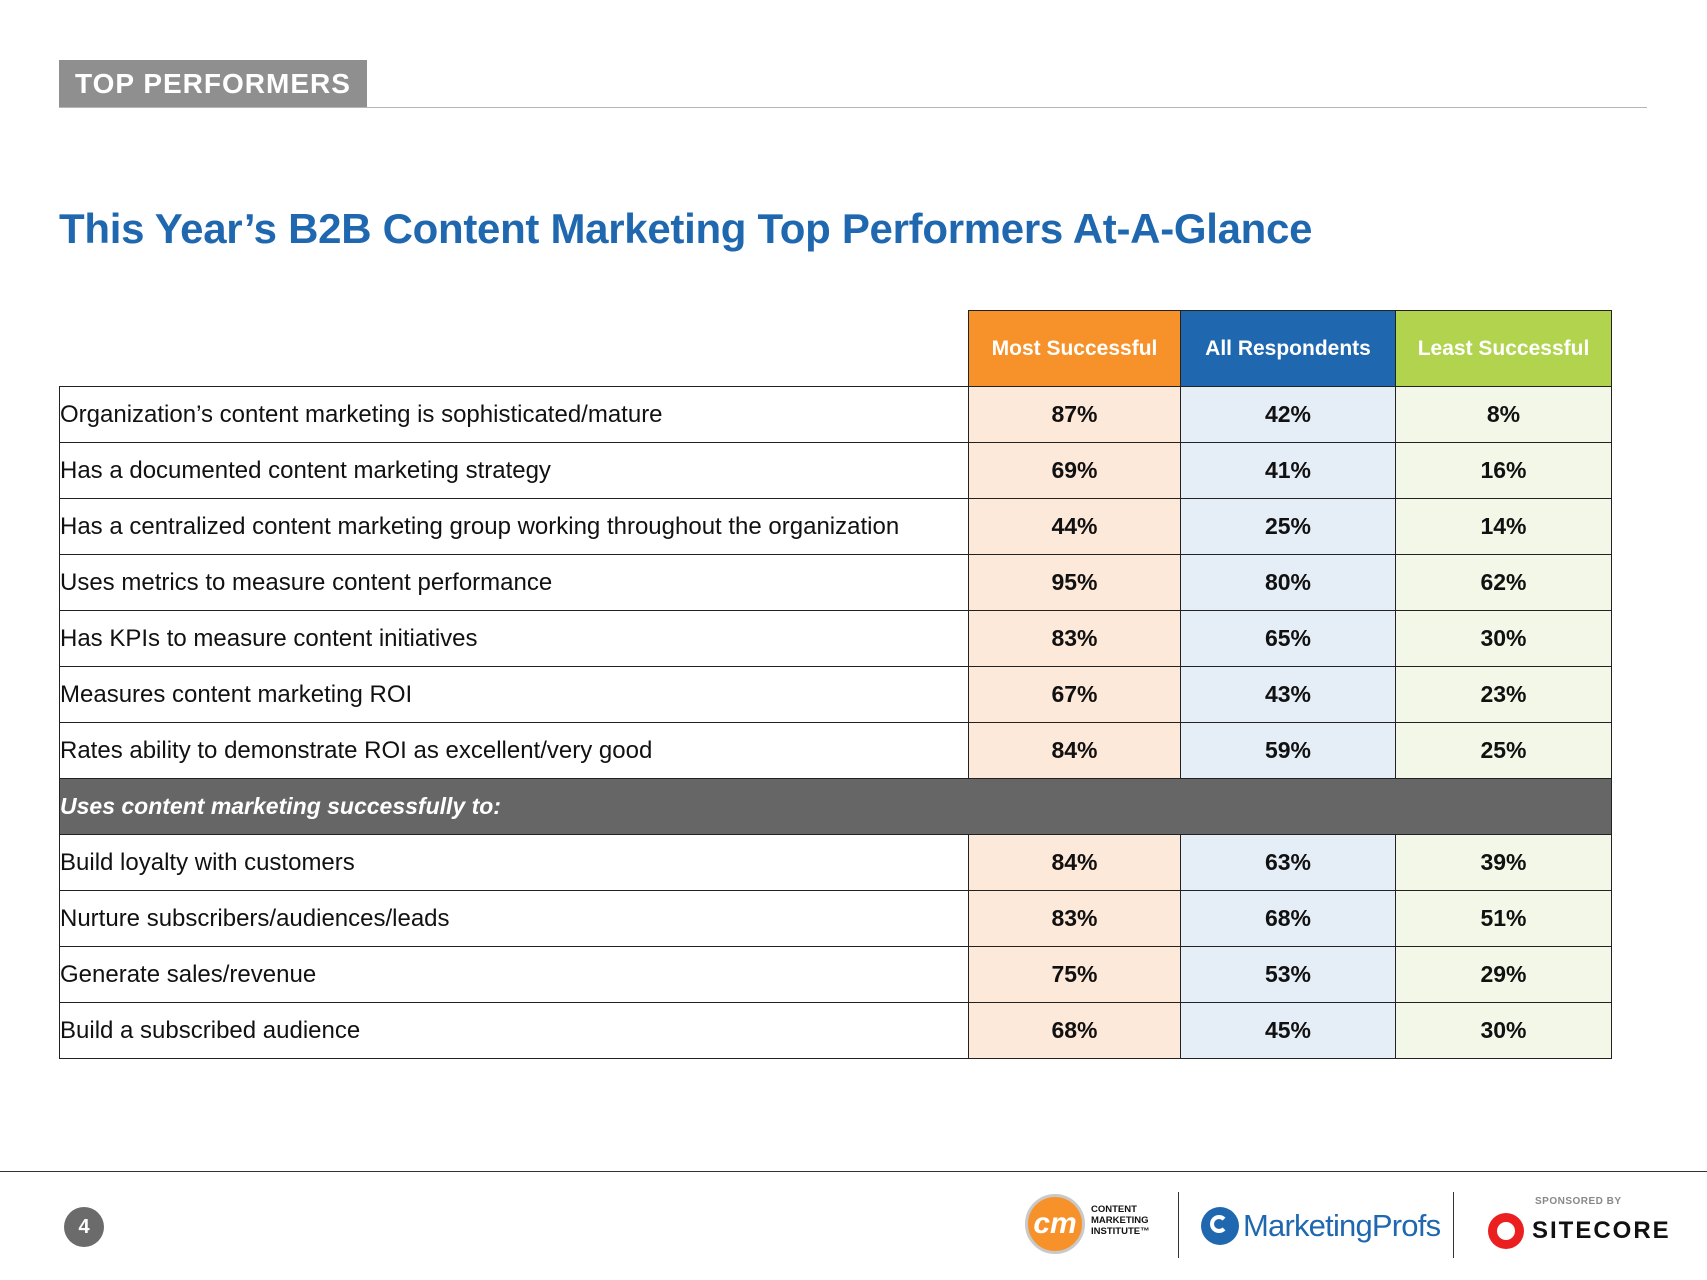  I want to click on cmi-logo-line: CONTENT, so click(1114, 1209).